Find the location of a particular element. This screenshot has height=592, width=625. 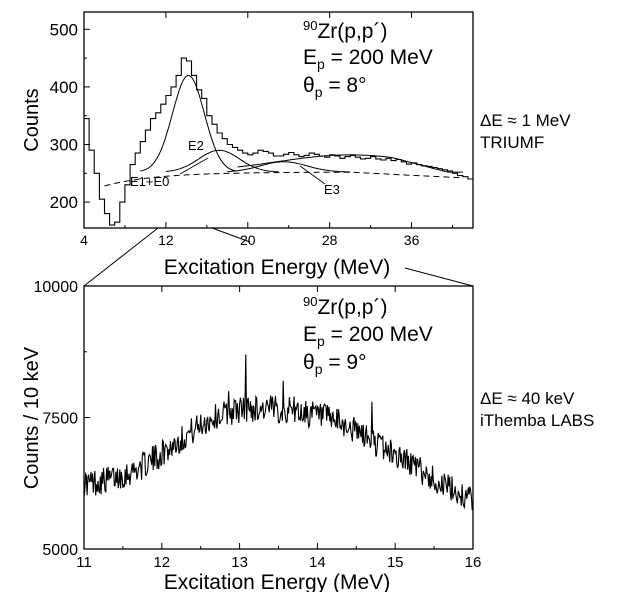

top-label-angle: θp = 8° is located at coordinates (335, 87).